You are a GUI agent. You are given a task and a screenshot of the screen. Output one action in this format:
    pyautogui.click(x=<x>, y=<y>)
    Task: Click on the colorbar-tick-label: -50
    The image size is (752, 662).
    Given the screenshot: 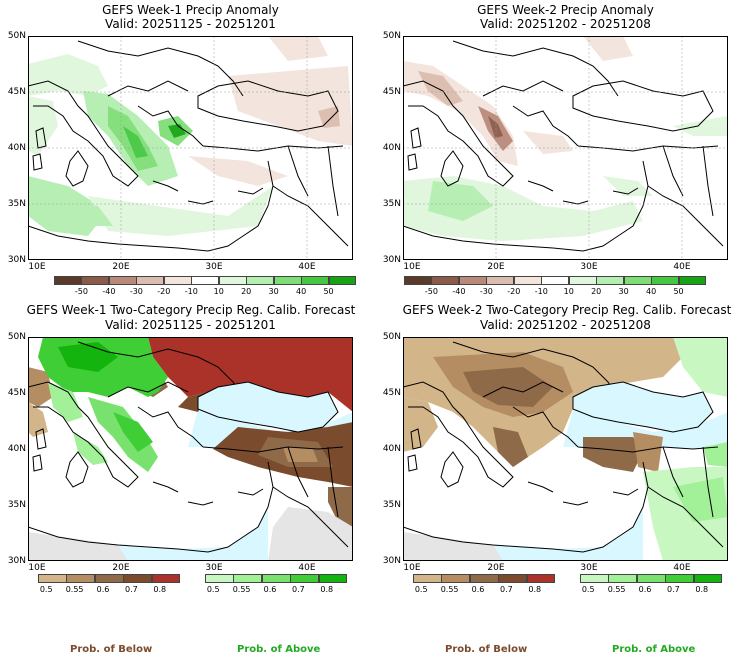 What is the action you would take?
    pyautogui.click(x=431, y=291)
    